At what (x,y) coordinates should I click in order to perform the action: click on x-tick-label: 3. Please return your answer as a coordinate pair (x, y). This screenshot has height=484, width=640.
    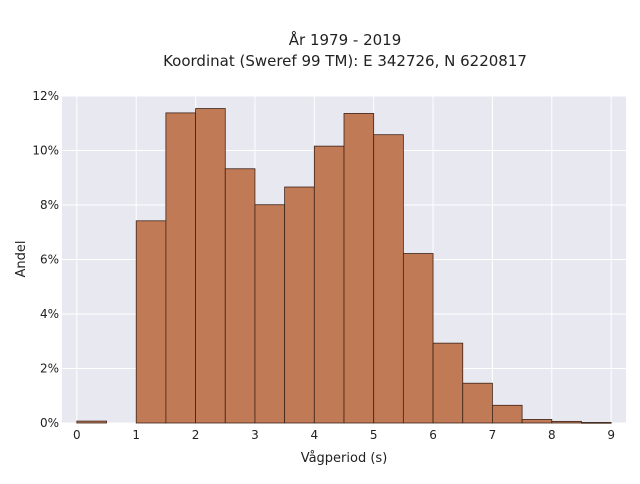
    Looking at the image, I should click on (255, 435).